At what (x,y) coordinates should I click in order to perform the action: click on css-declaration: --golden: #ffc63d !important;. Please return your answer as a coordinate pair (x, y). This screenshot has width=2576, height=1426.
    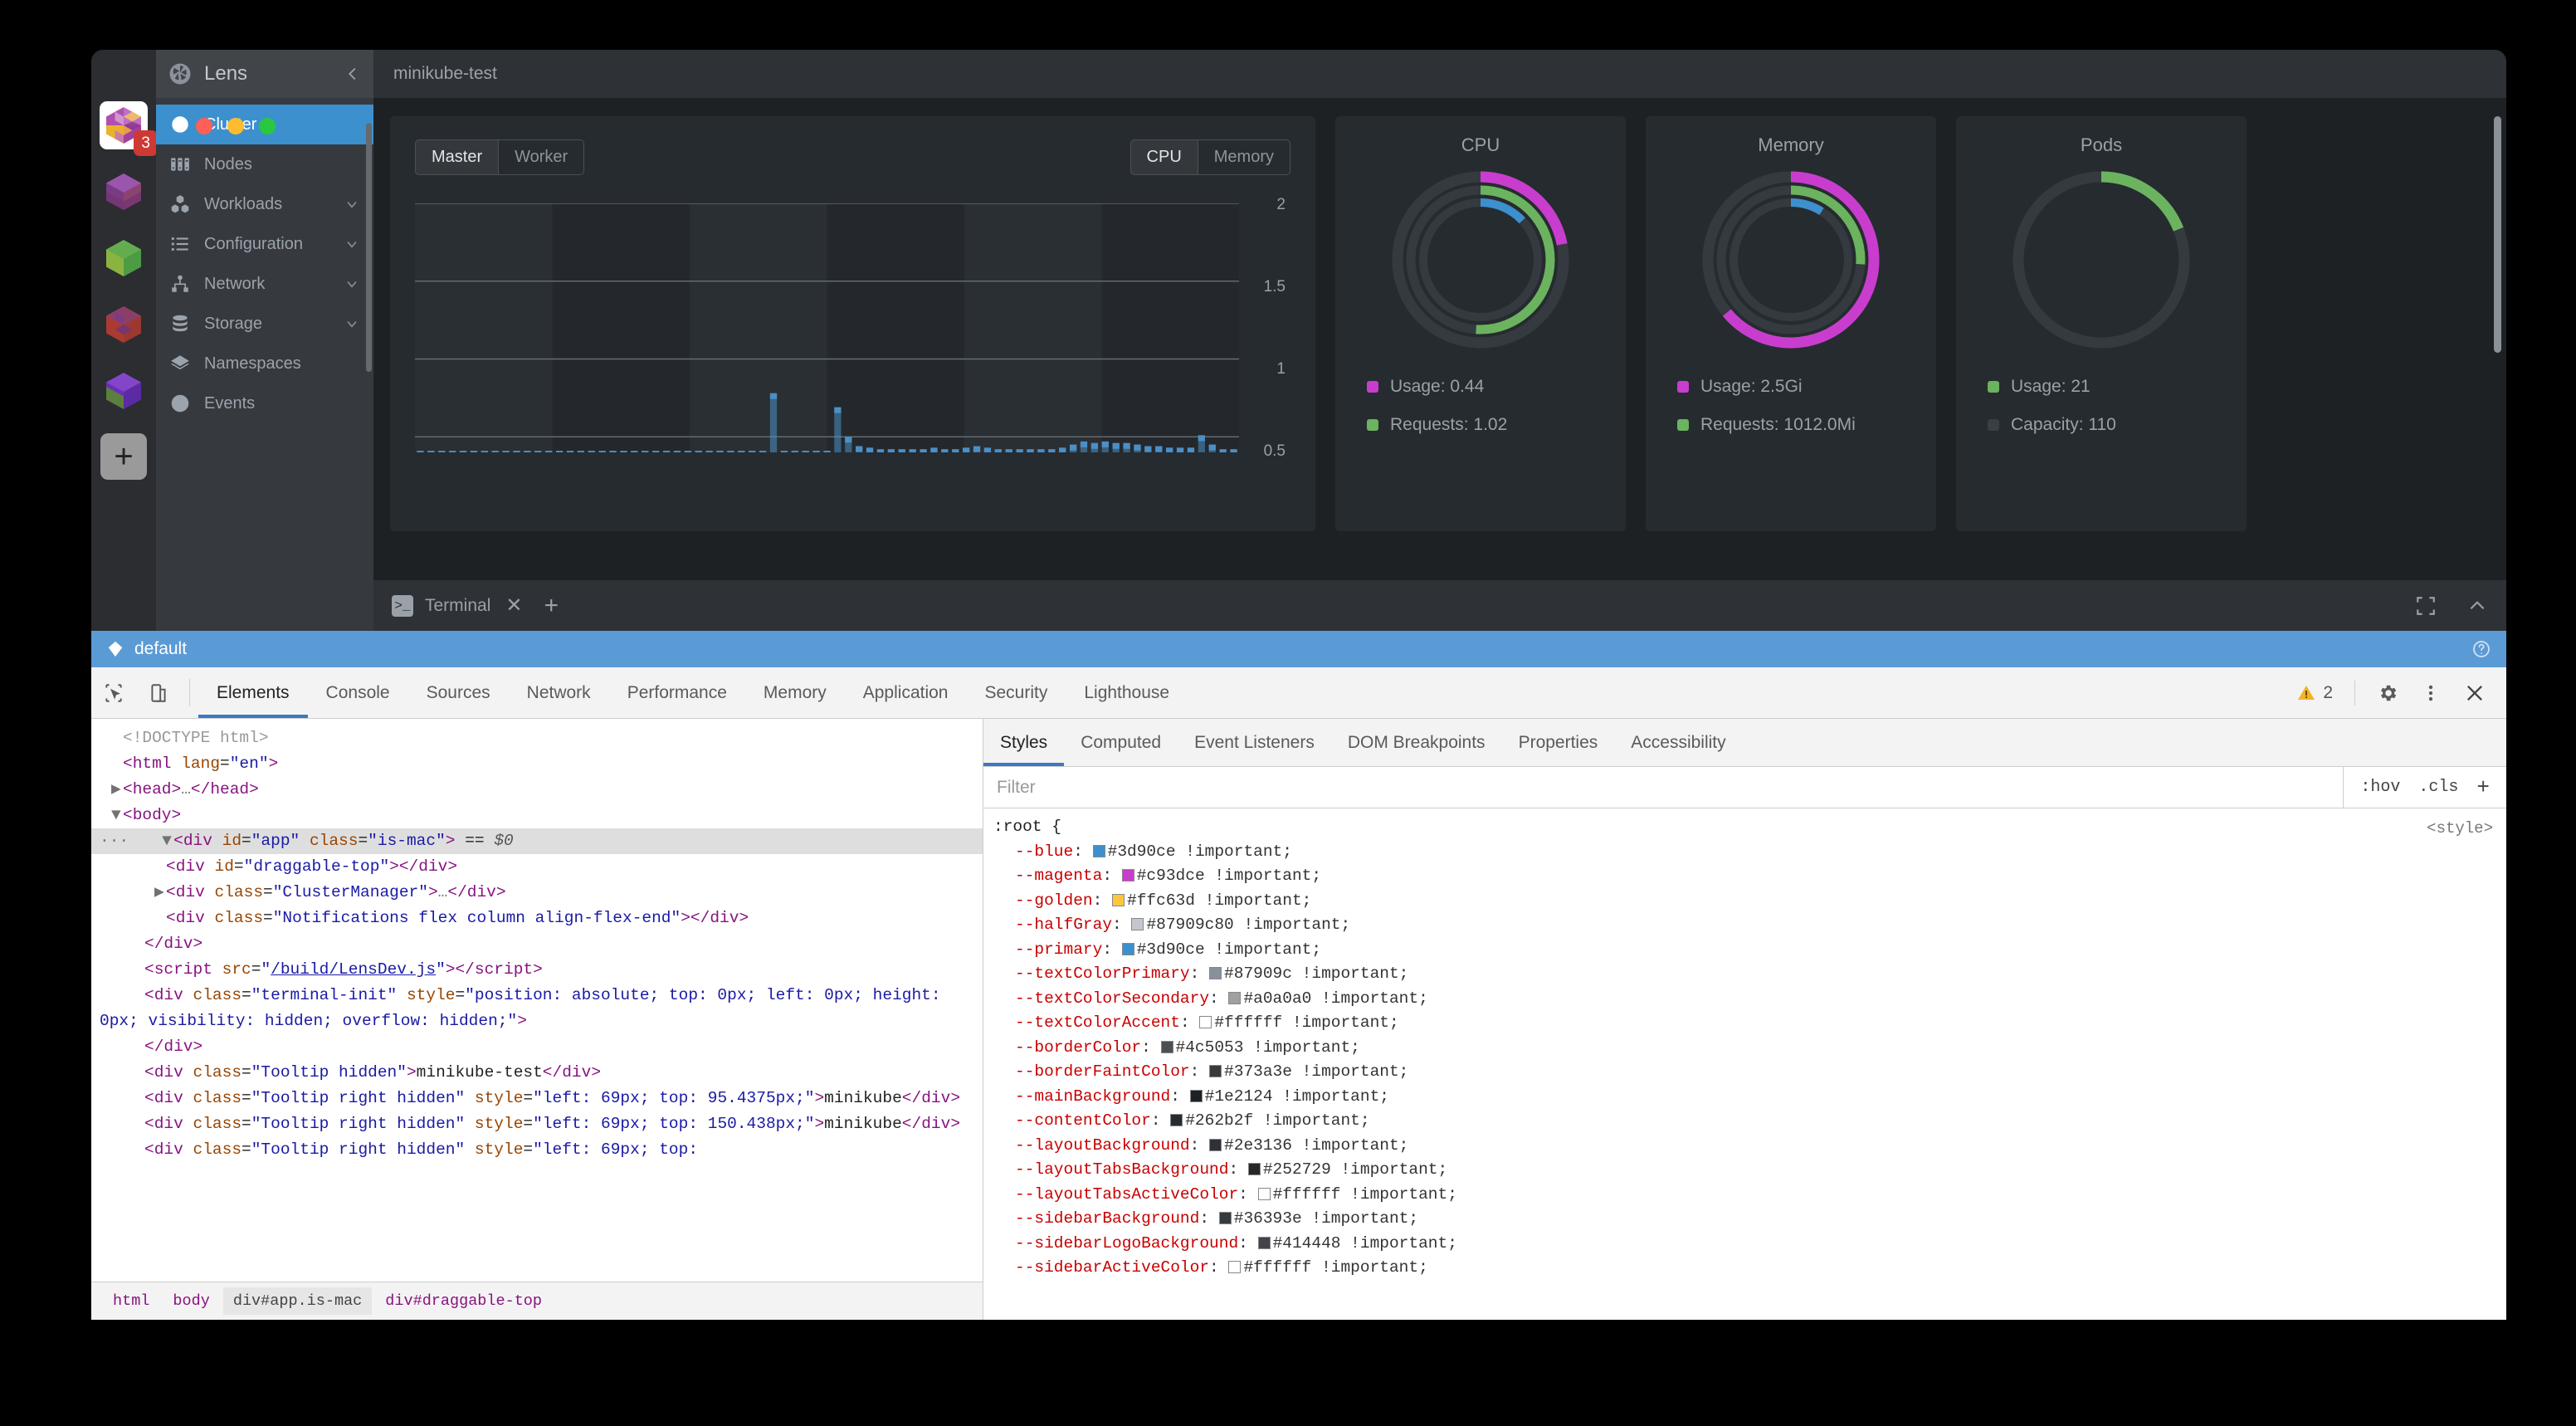
    Looking at the image, I should click on (1164, 900).